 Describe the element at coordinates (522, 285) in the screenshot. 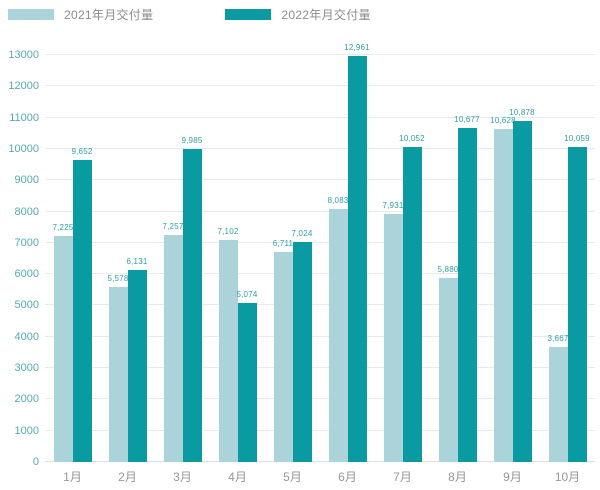

I see `bar-2022年月交付量-9月: 10,878` at that location.